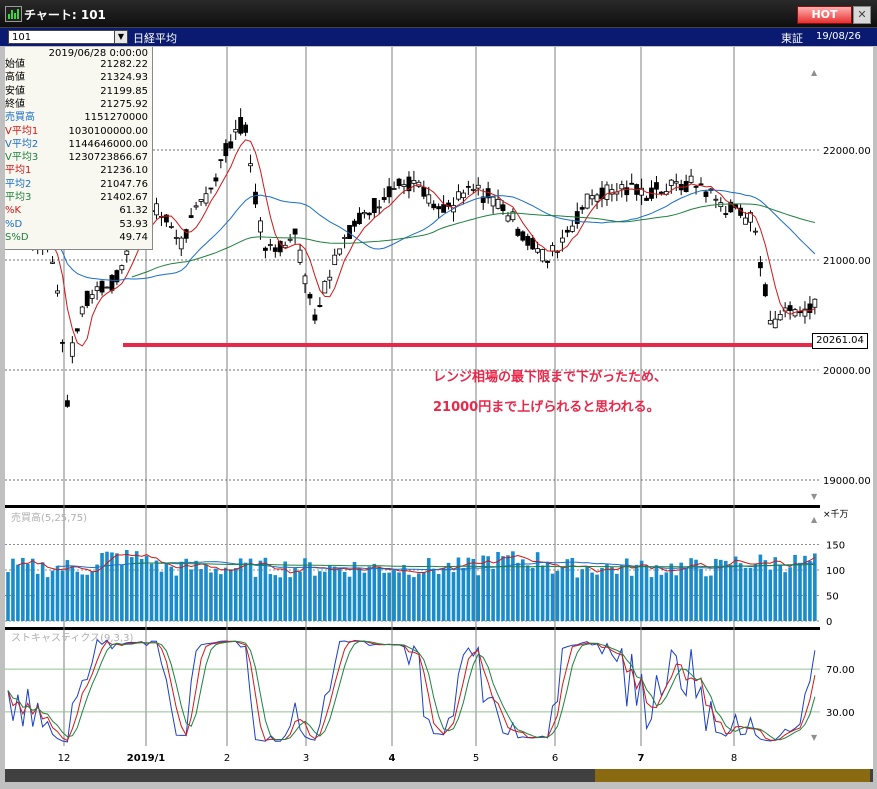  Describe the element at coordinates (18, 197) in the screenshot. I see `info-label: 平均3` at that location.